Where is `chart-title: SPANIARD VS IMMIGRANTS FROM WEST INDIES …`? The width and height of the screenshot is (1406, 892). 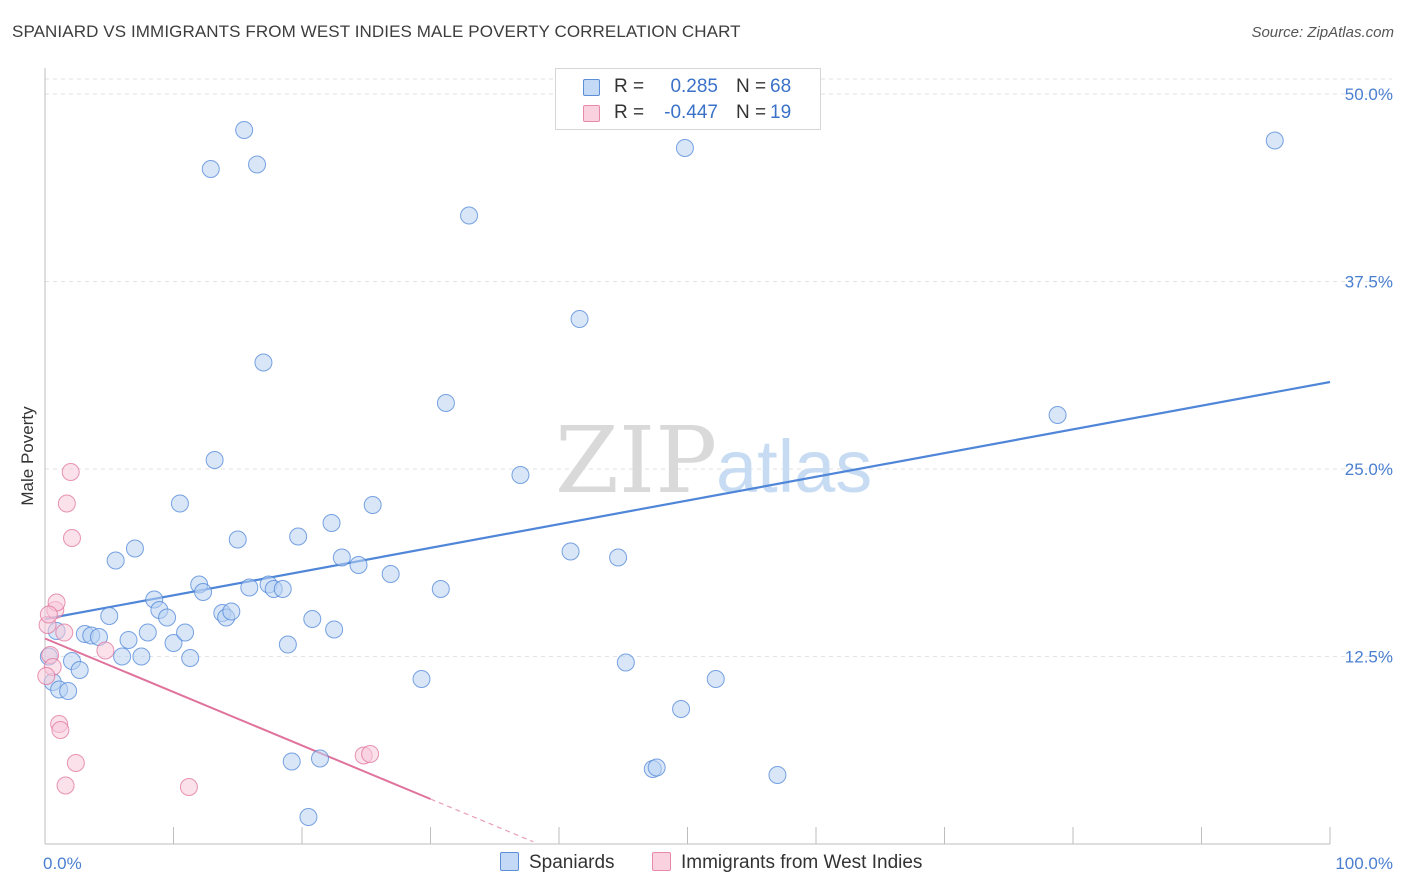 chart-title: SPANIARD VS IMMIGRANTS FROM WEST INDIES … is located at coordinates (376, 31).